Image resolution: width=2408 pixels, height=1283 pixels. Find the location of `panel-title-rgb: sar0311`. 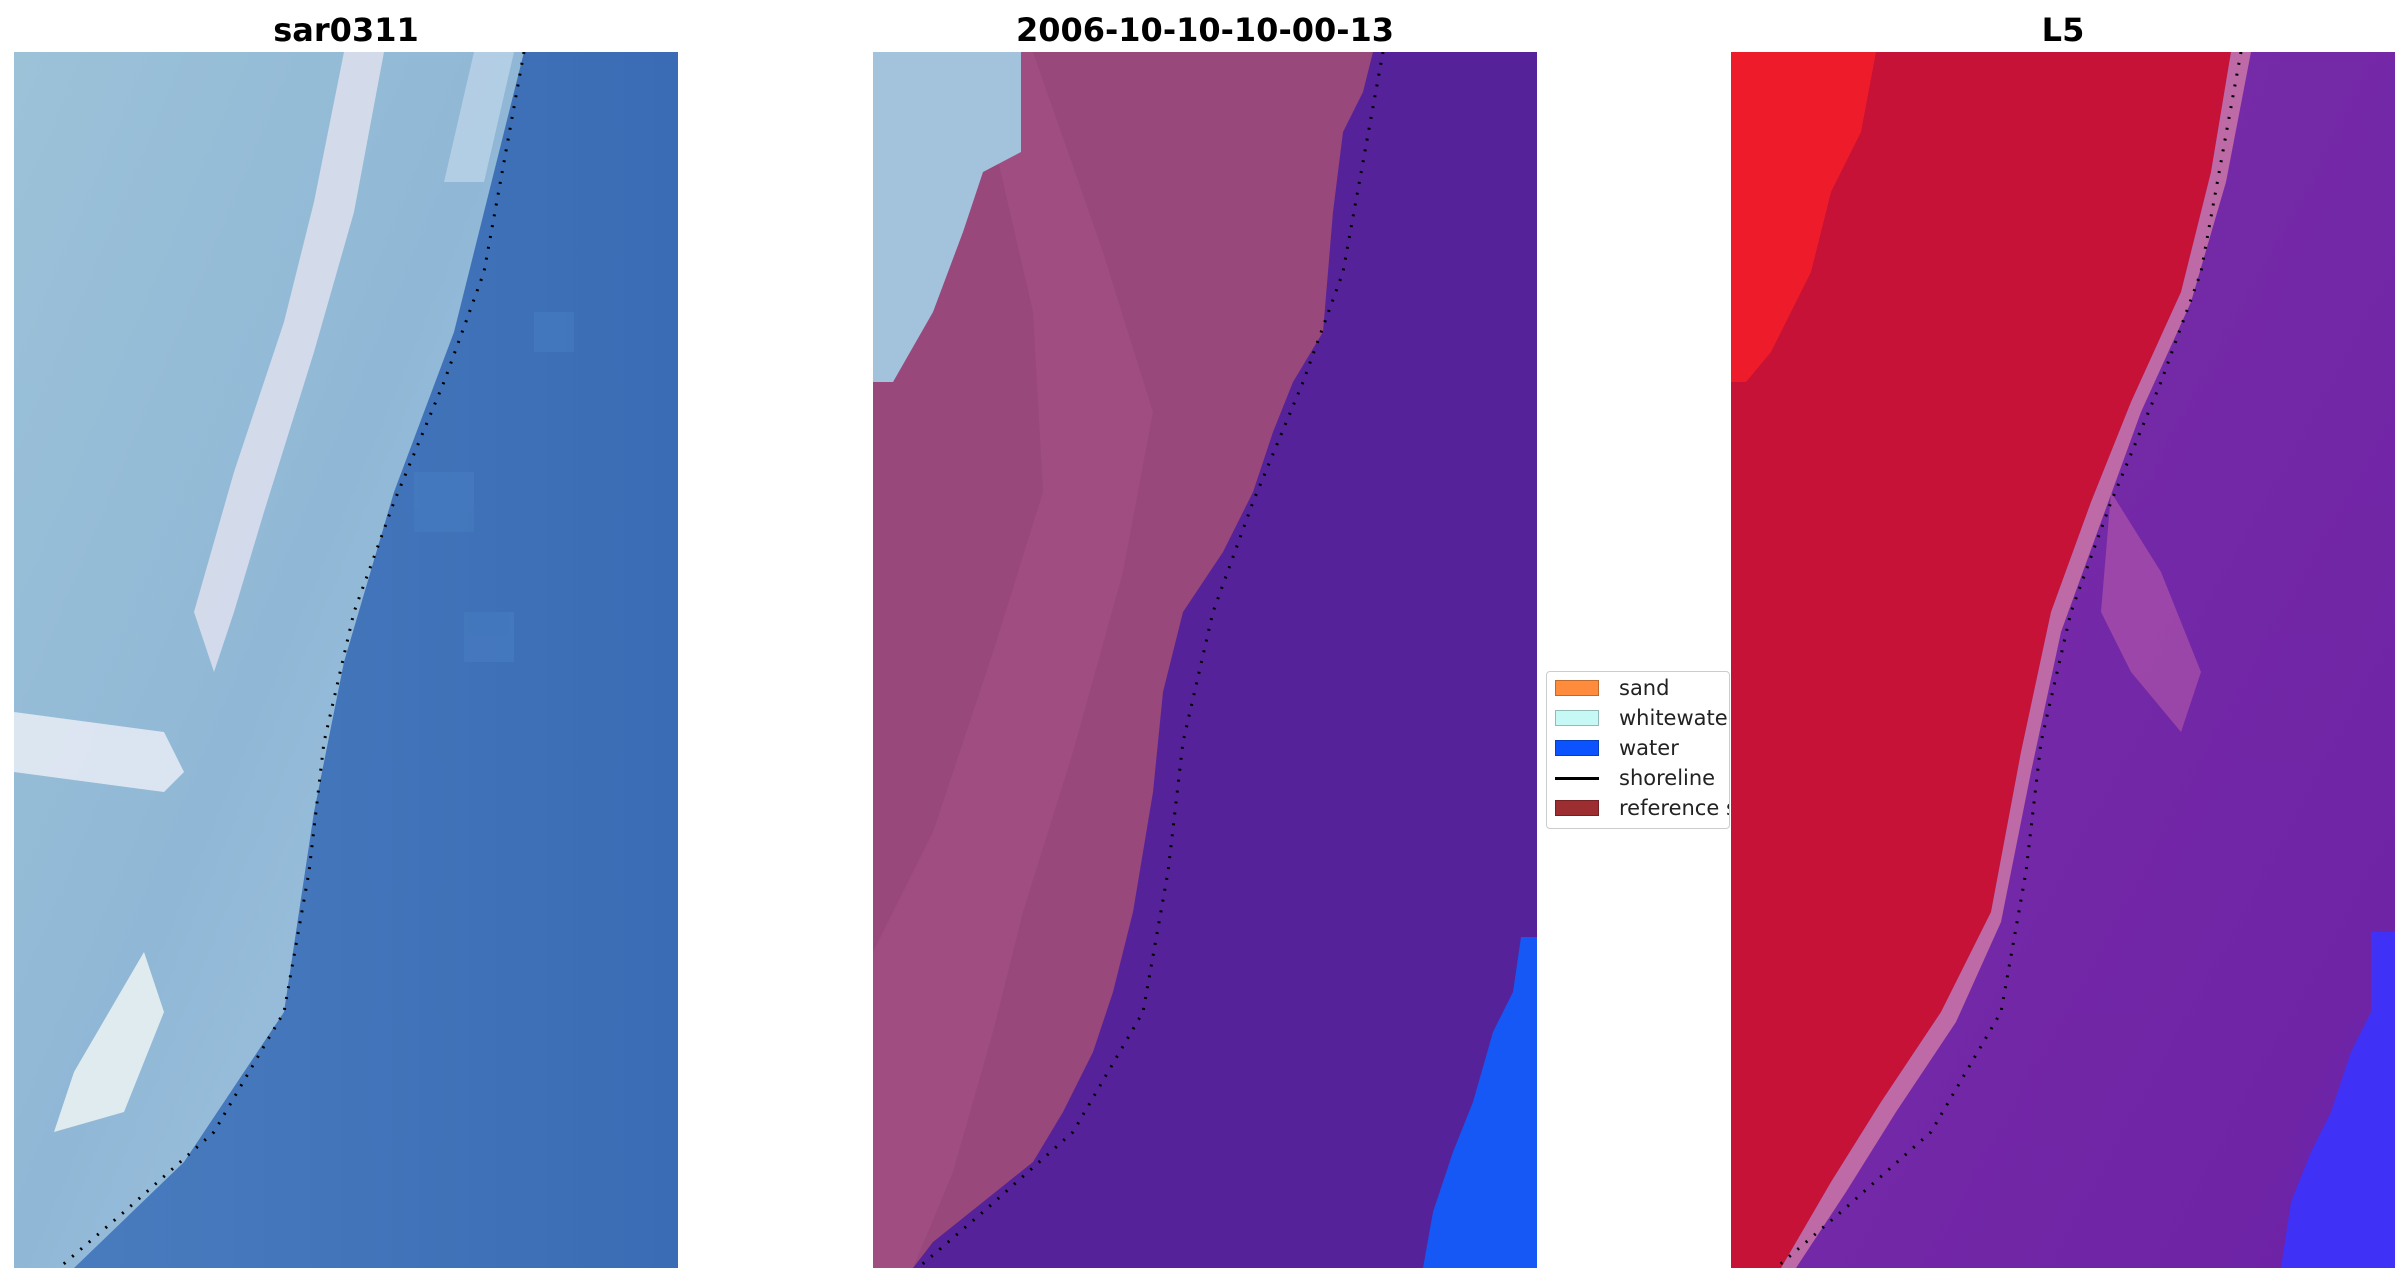

panel-title-rgb: sar0311 is located at coordinates (346, 30).